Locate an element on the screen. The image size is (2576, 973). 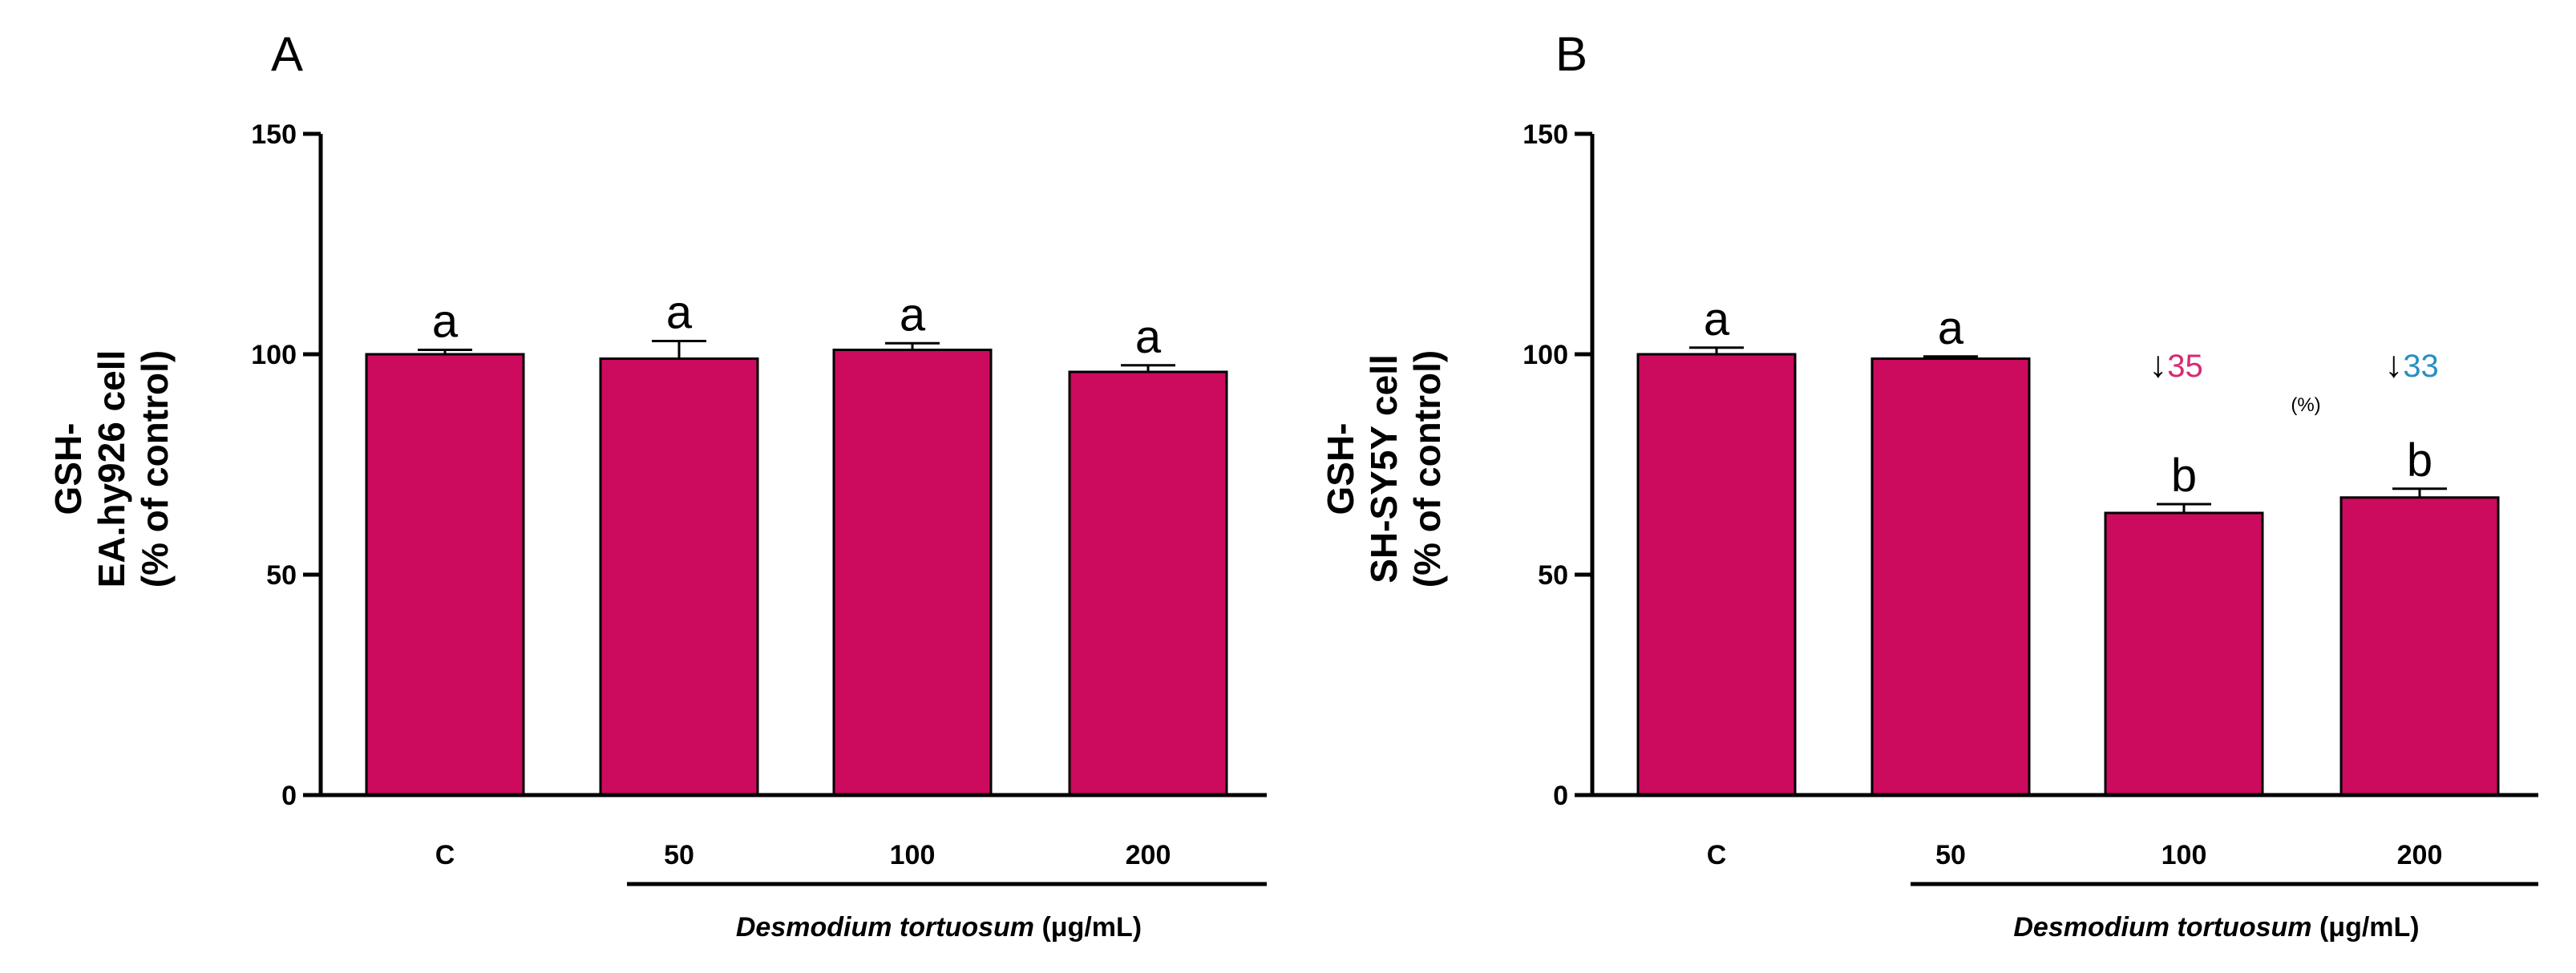
percent-change-annotation: ↓33 is located at coordinates (2411, 364).